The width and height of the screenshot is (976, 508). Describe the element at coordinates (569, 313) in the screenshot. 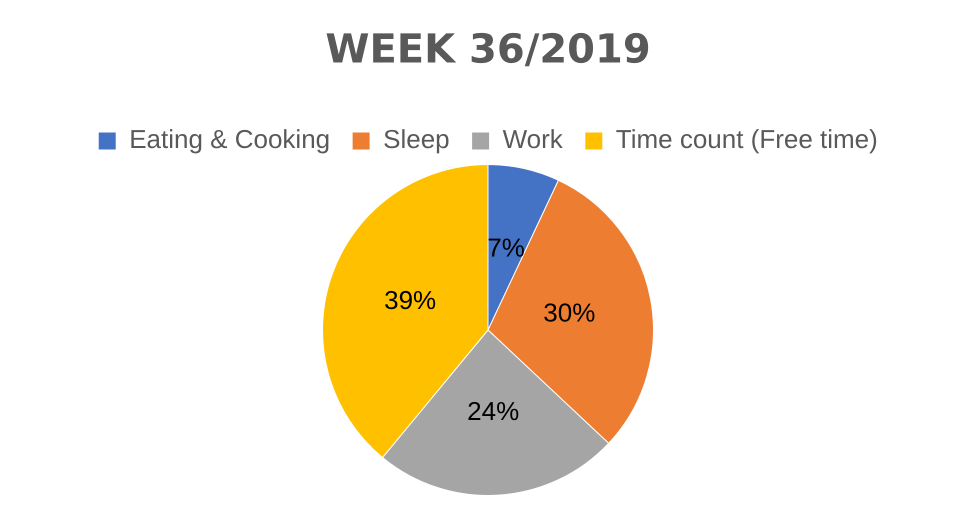

I see `data-label: 30%` at that location.